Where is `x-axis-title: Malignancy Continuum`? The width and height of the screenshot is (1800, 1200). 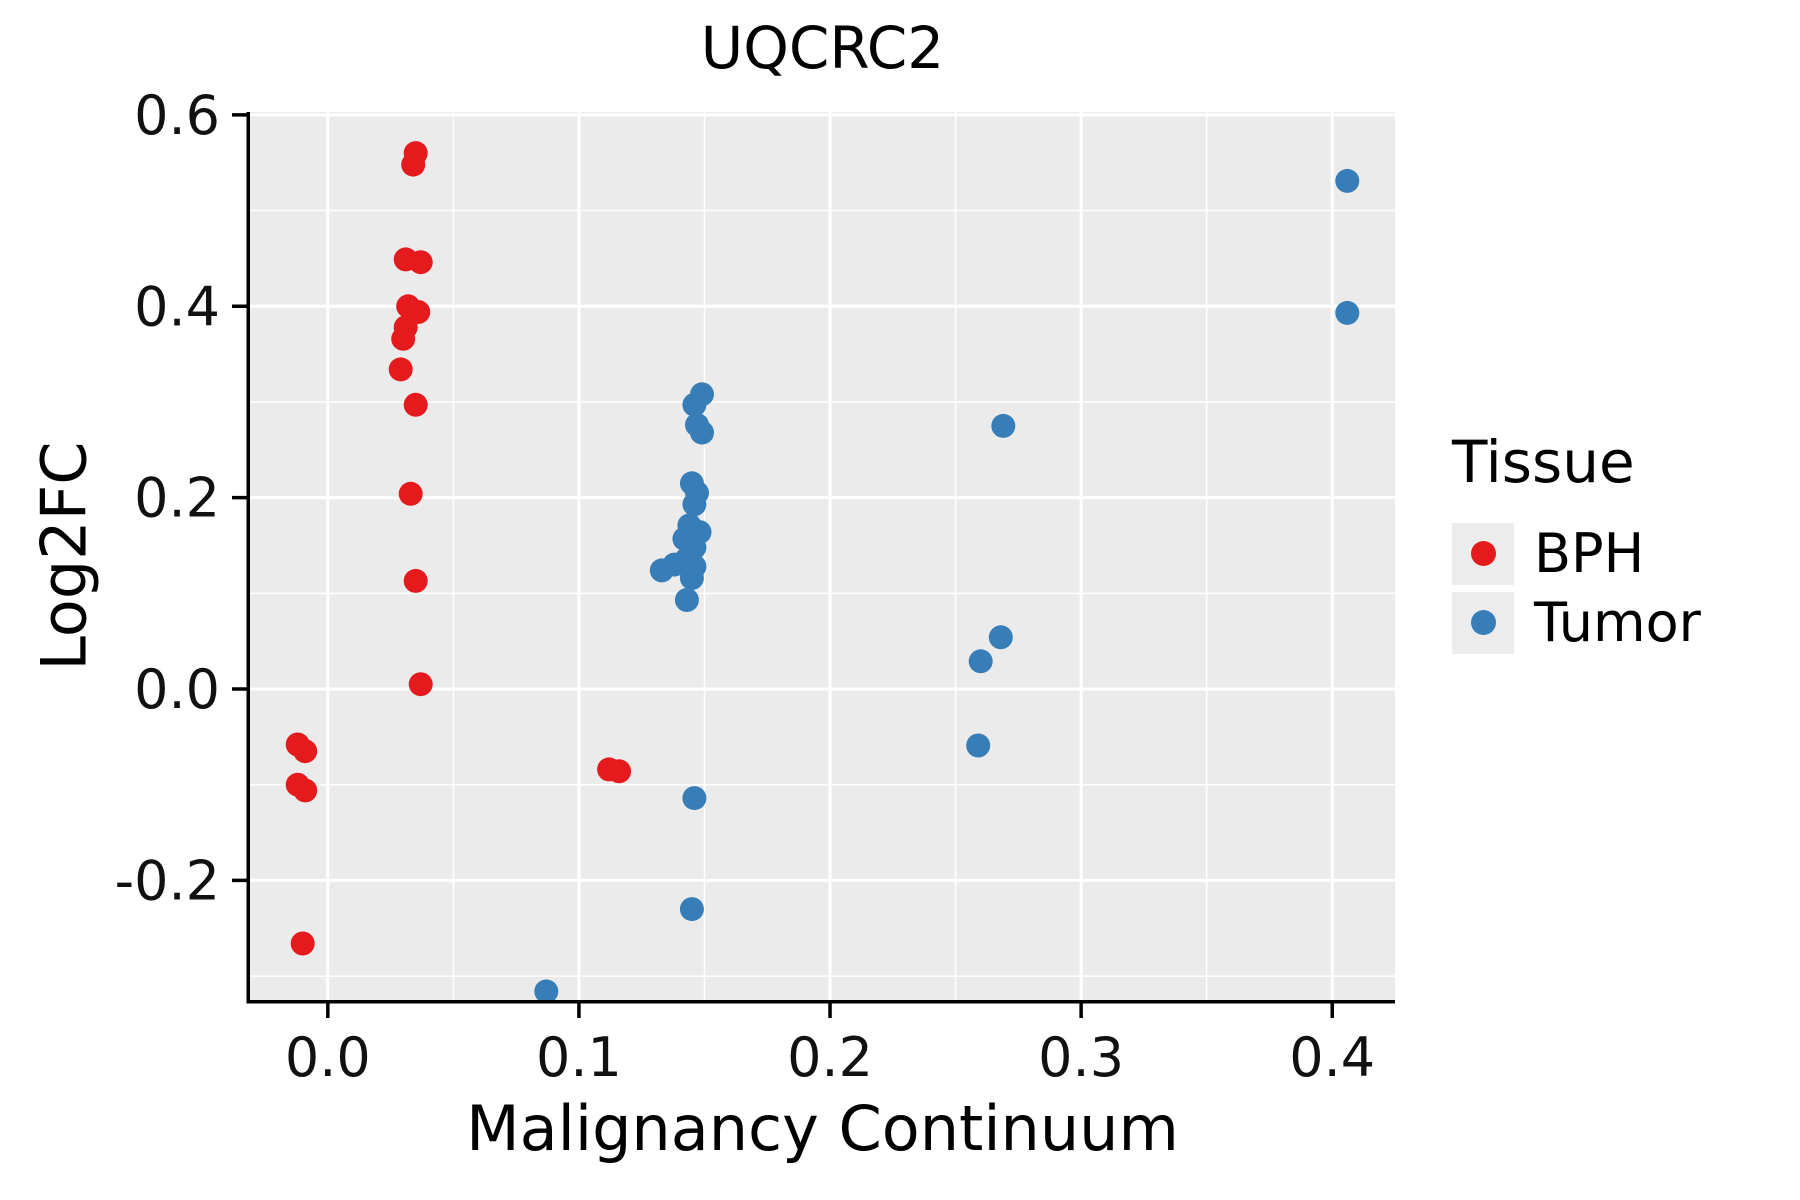 x-axis-title: Malignancy Continuum is located at coordinates (822, 1128).